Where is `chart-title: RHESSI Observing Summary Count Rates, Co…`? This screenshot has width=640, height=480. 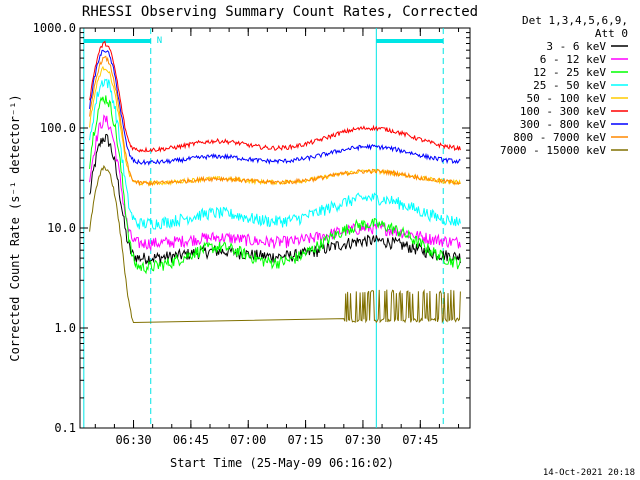 chart-title: RHESSI Observing Summary Count Rates, Co… is located at coordinates (280, 12).